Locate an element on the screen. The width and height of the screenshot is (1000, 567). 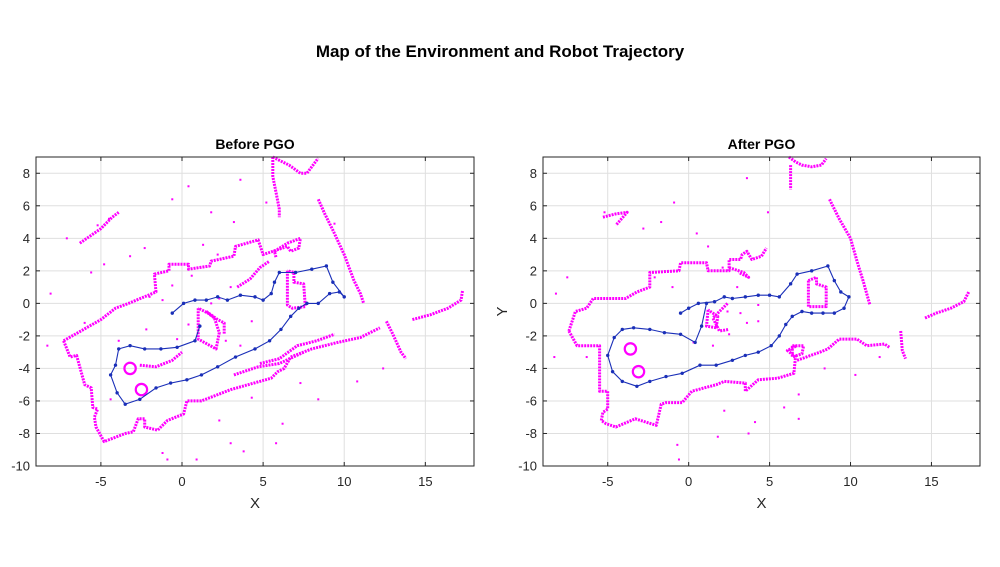
y-tick-label: 6 is located at coordinates (533, 205).